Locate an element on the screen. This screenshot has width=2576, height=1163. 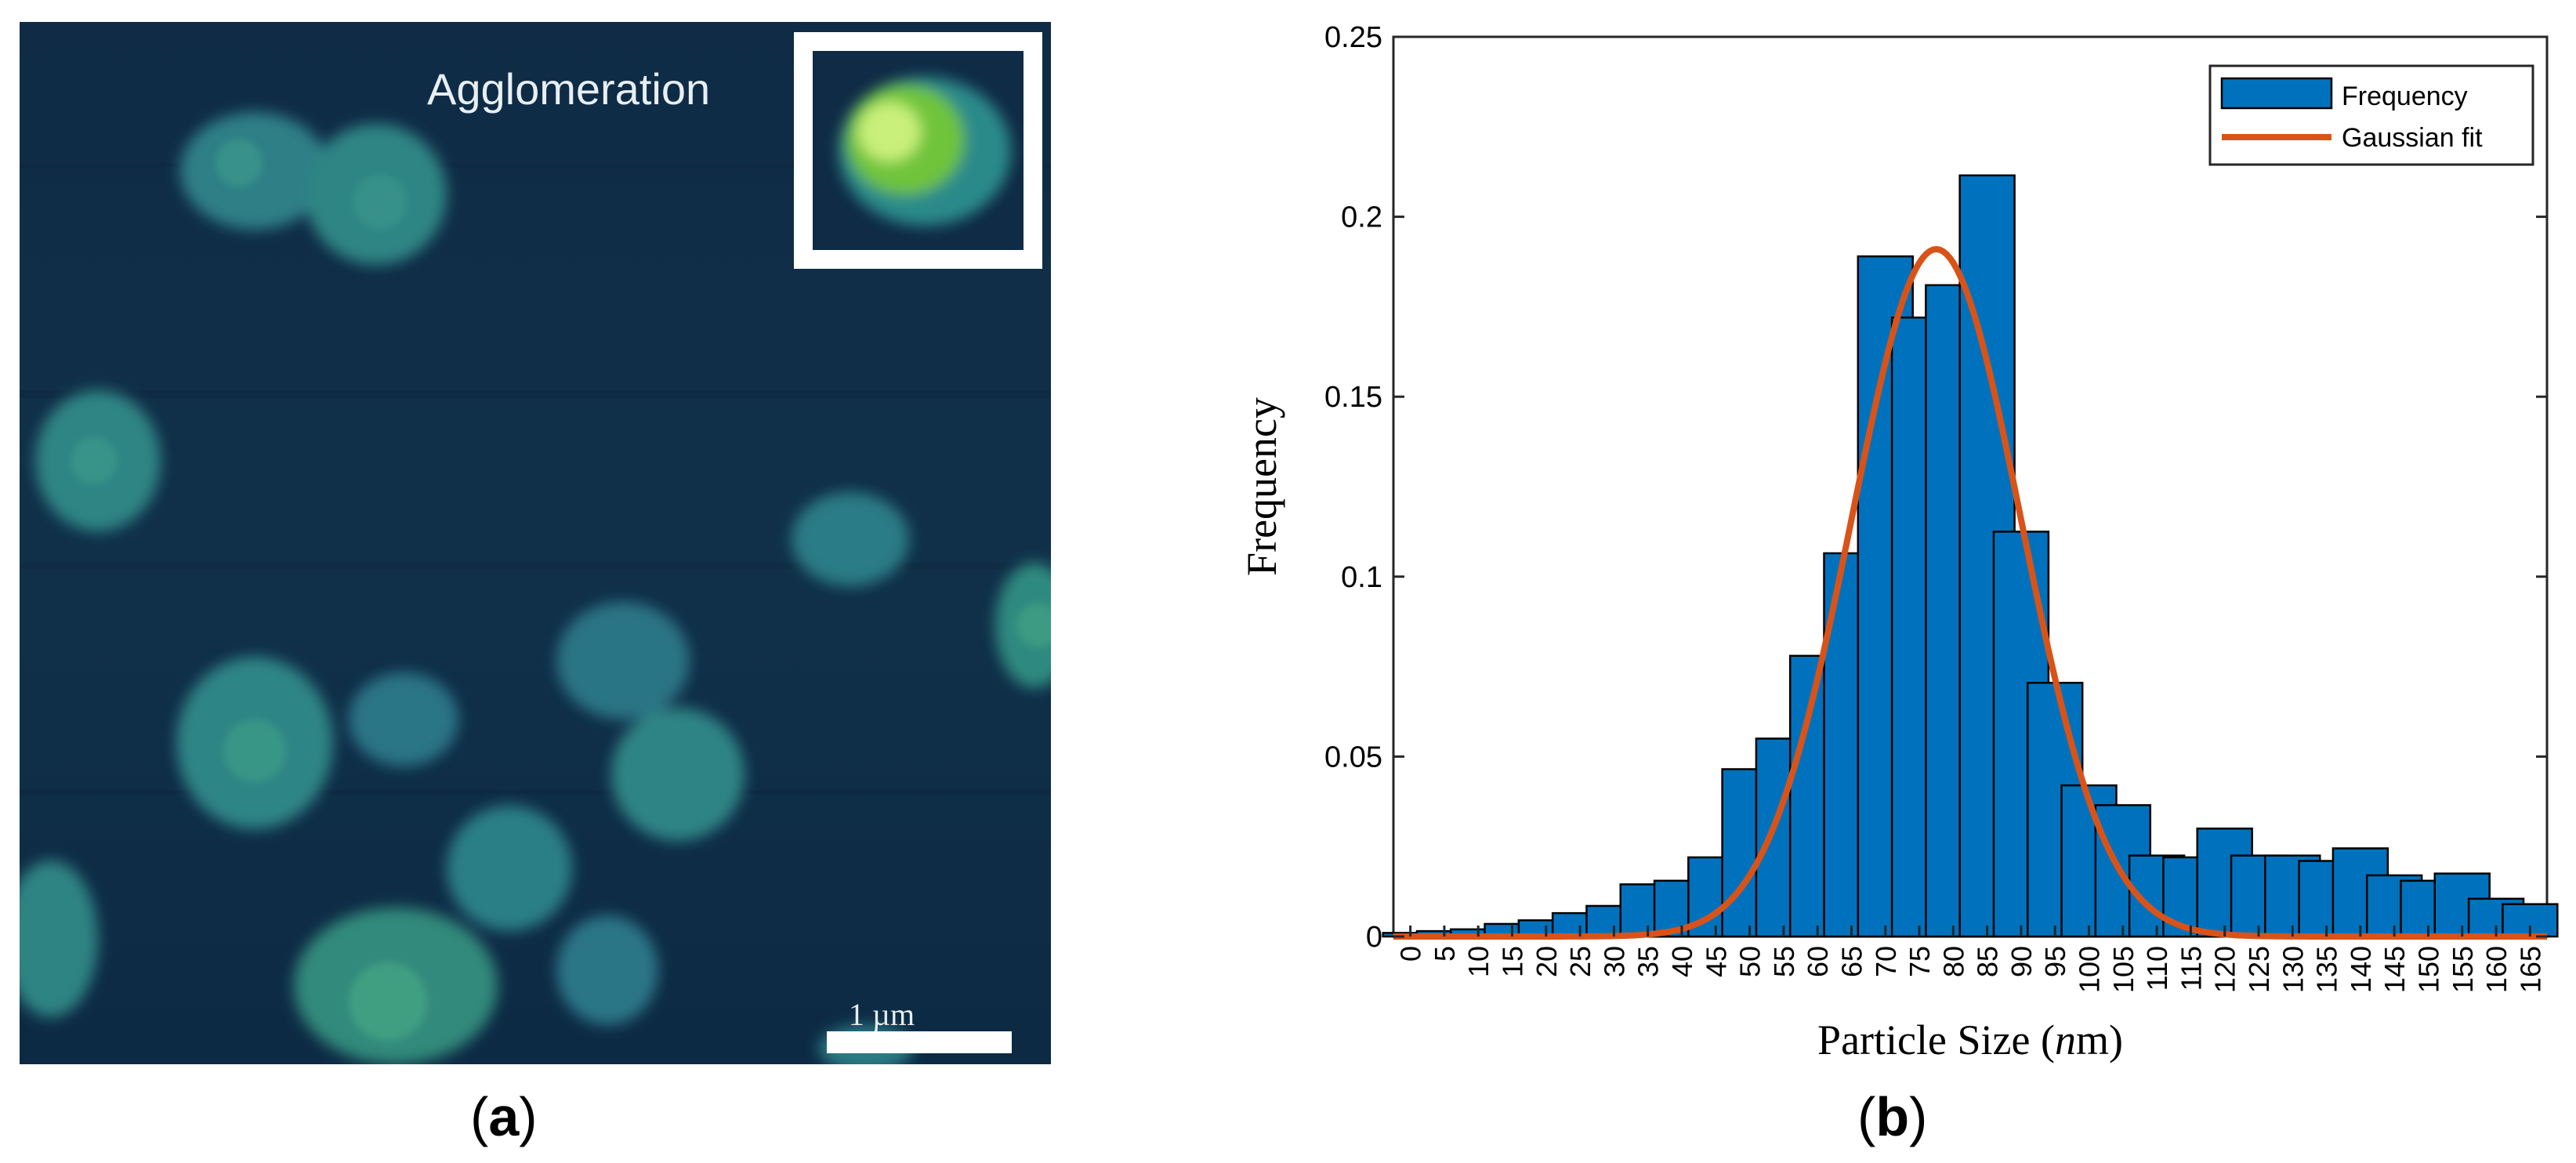
x-tick-label: 25 is located at coordinates (1580, 961).